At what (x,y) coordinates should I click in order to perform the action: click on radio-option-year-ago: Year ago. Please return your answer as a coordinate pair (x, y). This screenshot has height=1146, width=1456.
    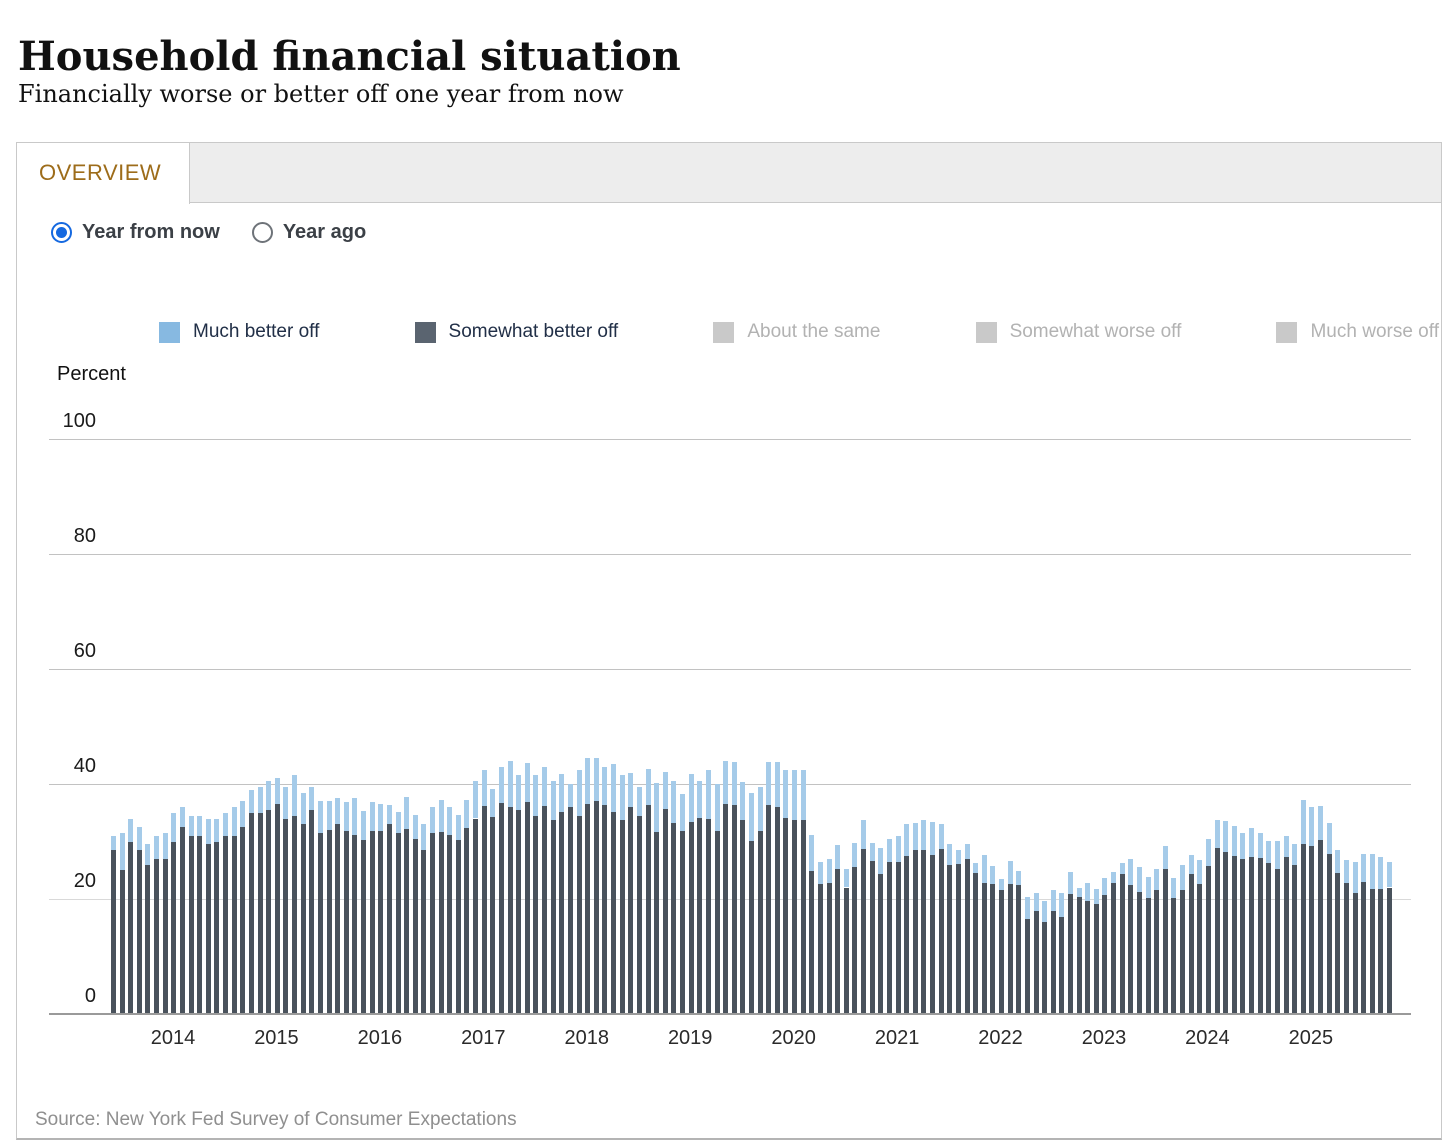
    Looking at the image, I should click on (308, 232).